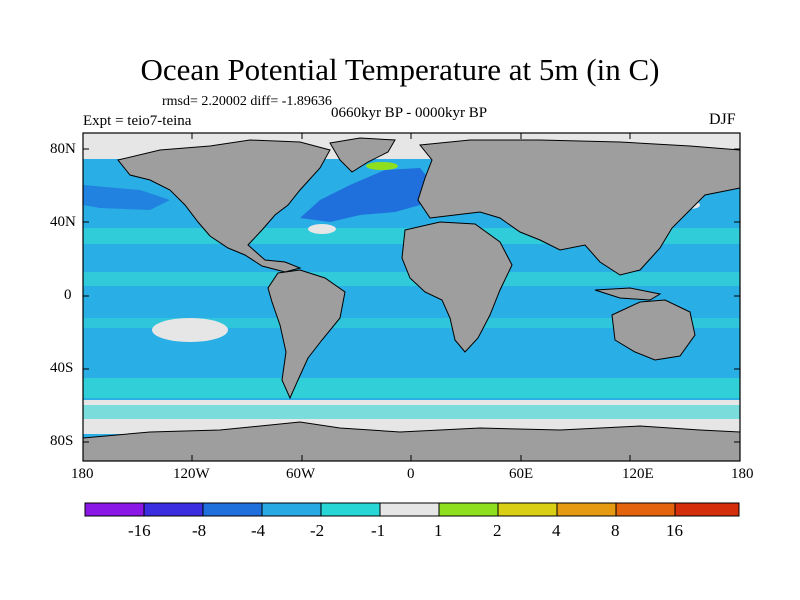  What do you see at coordinates (137, 121) in the screenshot?
I see `experiment-label: Expt = teio7-teina` at bounding box center [137, 121].